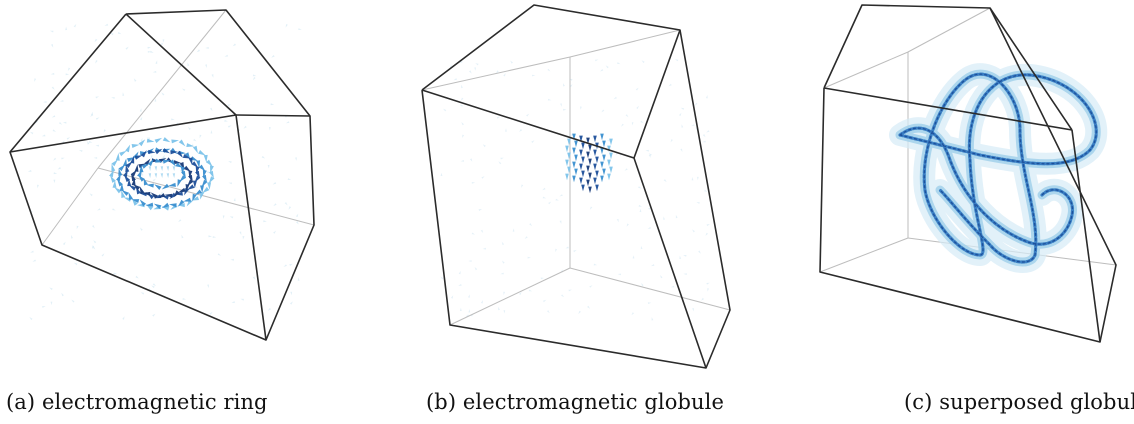  What do you see at coordinates (137, 402) in the screenshot?
I see `caption-electromagnetic-ring: (a) electromagnetic ring` at bounding box center [137, 402].